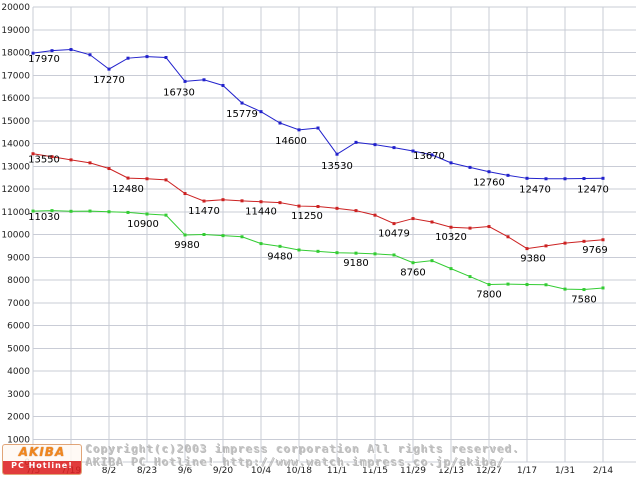 The image size is (640, 480). What do you see at coordinates (18, 349) in the screenshot?
I see `y-tick-label: 5000` at bounding box center [18, 349].